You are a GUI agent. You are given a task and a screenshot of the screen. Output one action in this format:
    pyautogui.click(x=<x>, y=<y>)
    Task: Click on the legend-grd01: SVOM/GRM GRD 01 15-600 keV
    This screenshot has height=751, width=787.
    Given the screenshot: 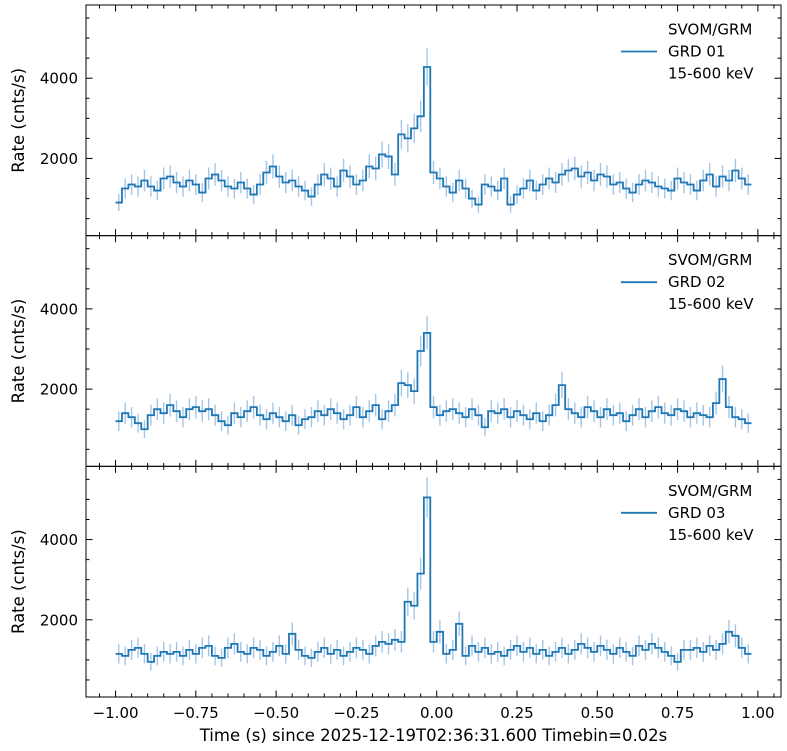 What is the action you would take?
    pyautogui.click(x=687, y=52)
    